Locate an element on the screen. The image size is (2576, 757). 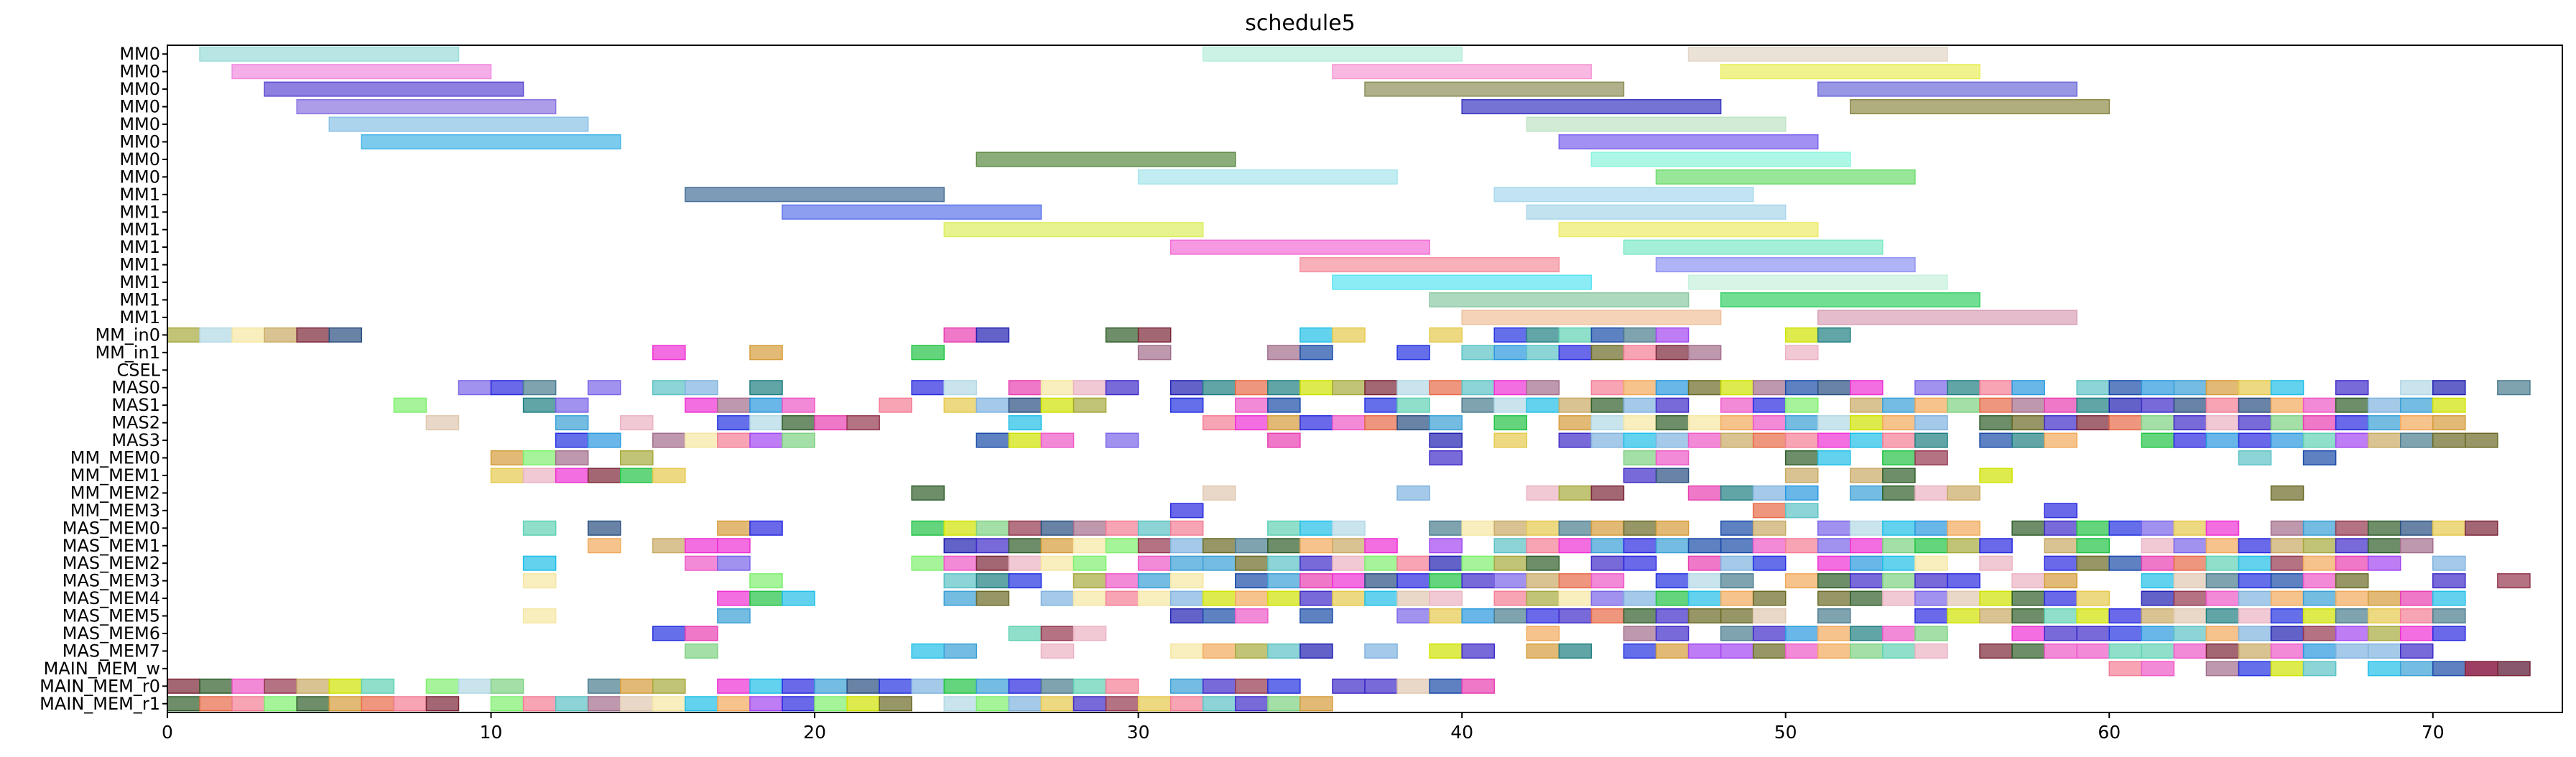
y-tick-label: MAS3 is located at coordinates (135, 440).